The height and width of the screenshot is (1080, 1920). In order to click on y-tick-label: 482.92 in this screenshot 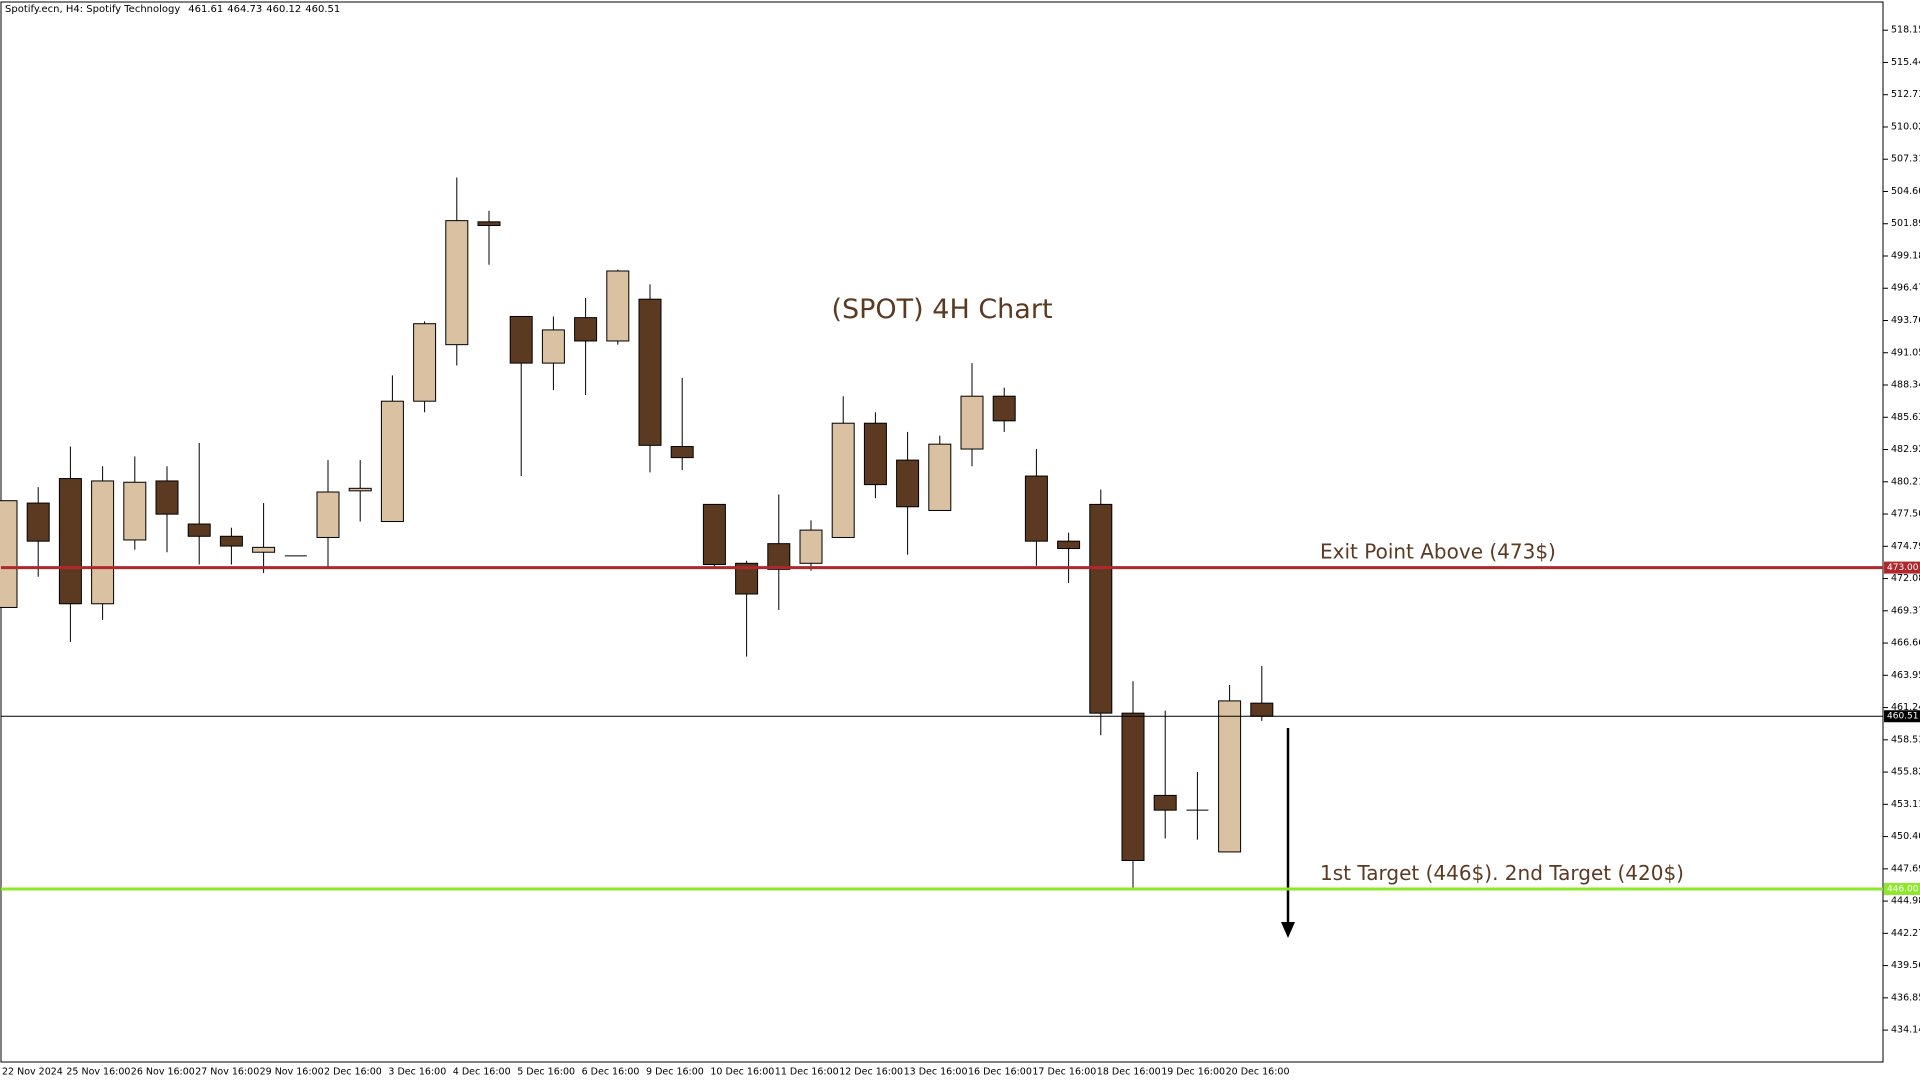, I will do `click(1905, 449)`.